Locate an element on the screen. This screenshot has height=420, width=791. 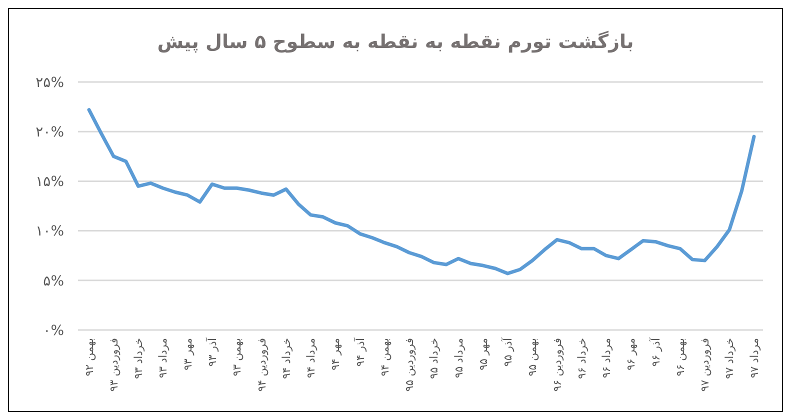
x-tick-label: فروردین ۹۳ is located at coordinates (113, 365).